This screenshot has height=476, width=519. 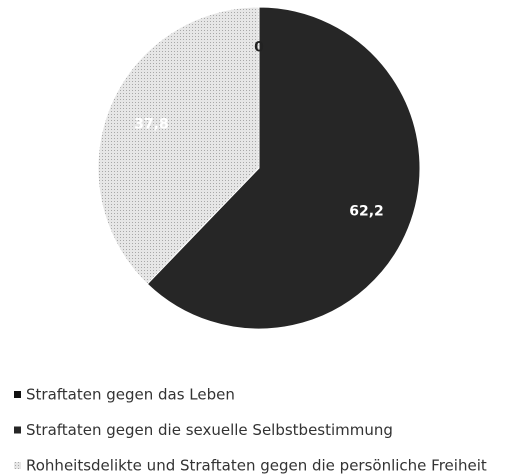 What do you see at coordinates (366, 211) in the screenshot?
I see `data-label: 62,2` at bounding box center [366, 211].